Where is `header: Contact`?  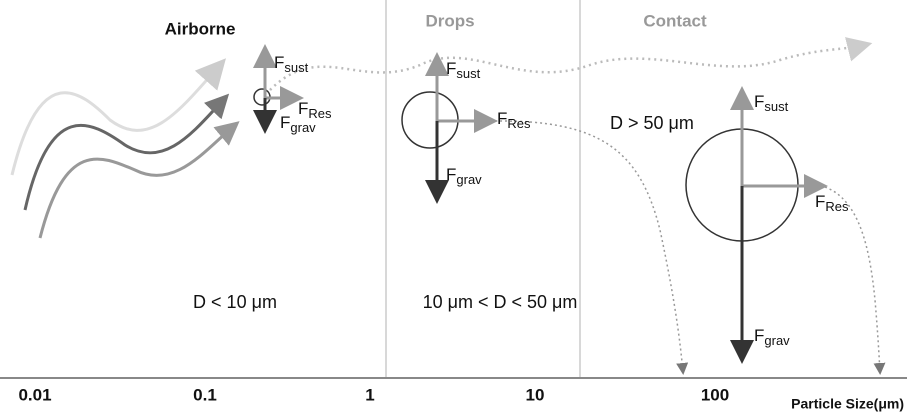 header: Contact is located at coordinates (675, 20).